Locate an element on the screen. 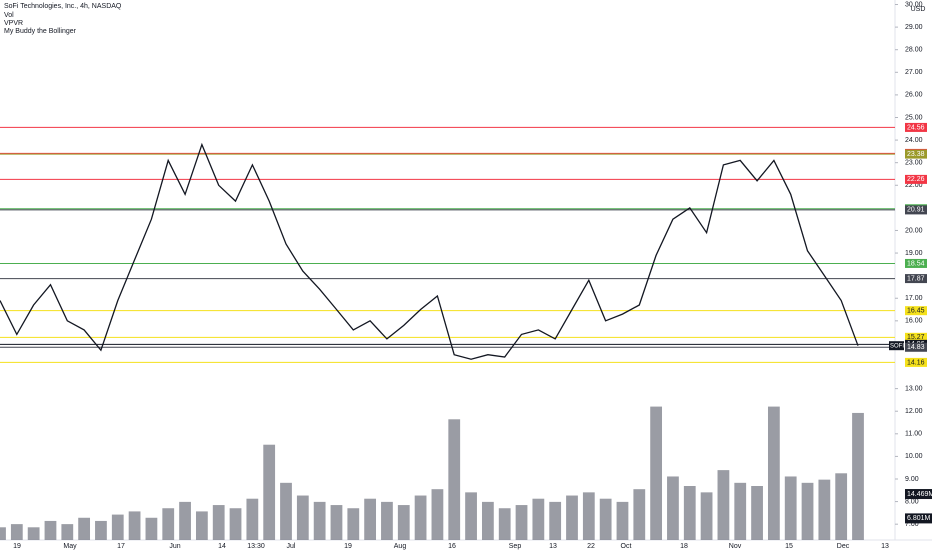  x-tick-label: 14 is located at coordinates (222, 546).